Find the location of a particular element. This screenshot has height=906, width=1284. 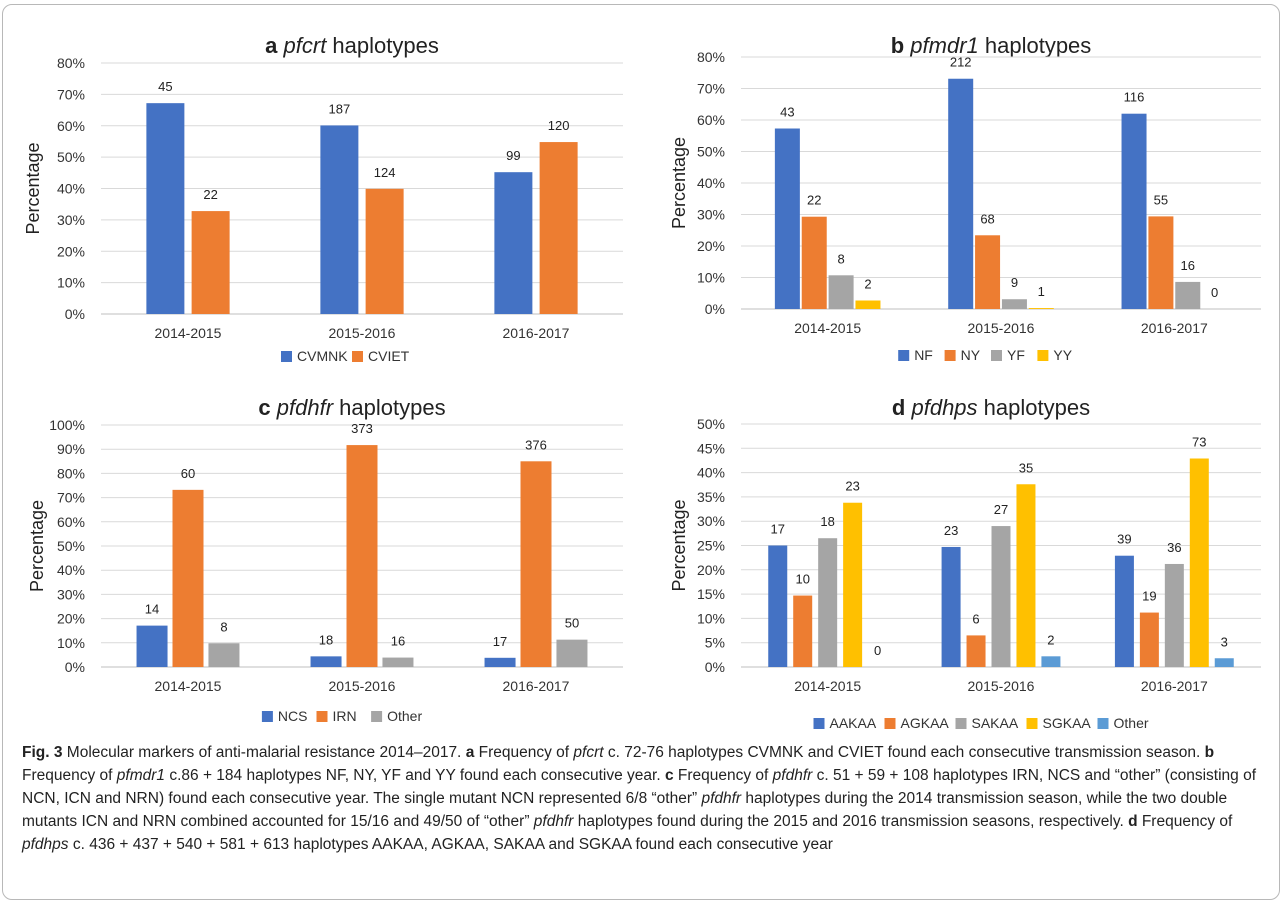

bar-cviet-2014-2015 is located at coordinates (210, 262).